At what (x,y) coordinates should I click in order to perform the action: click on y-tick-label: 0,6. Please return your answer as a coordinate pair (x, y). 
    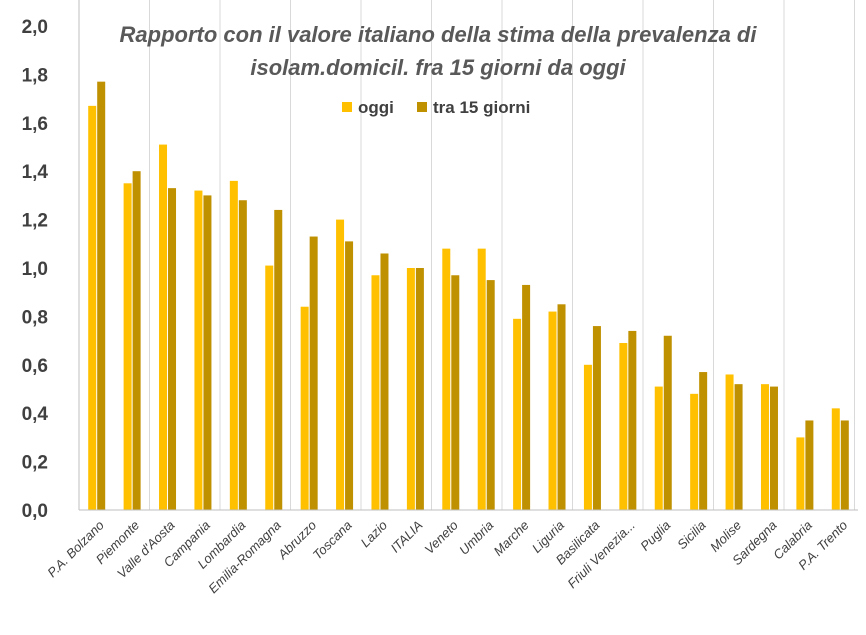
    Looking at the image, I should click on (35, 366).